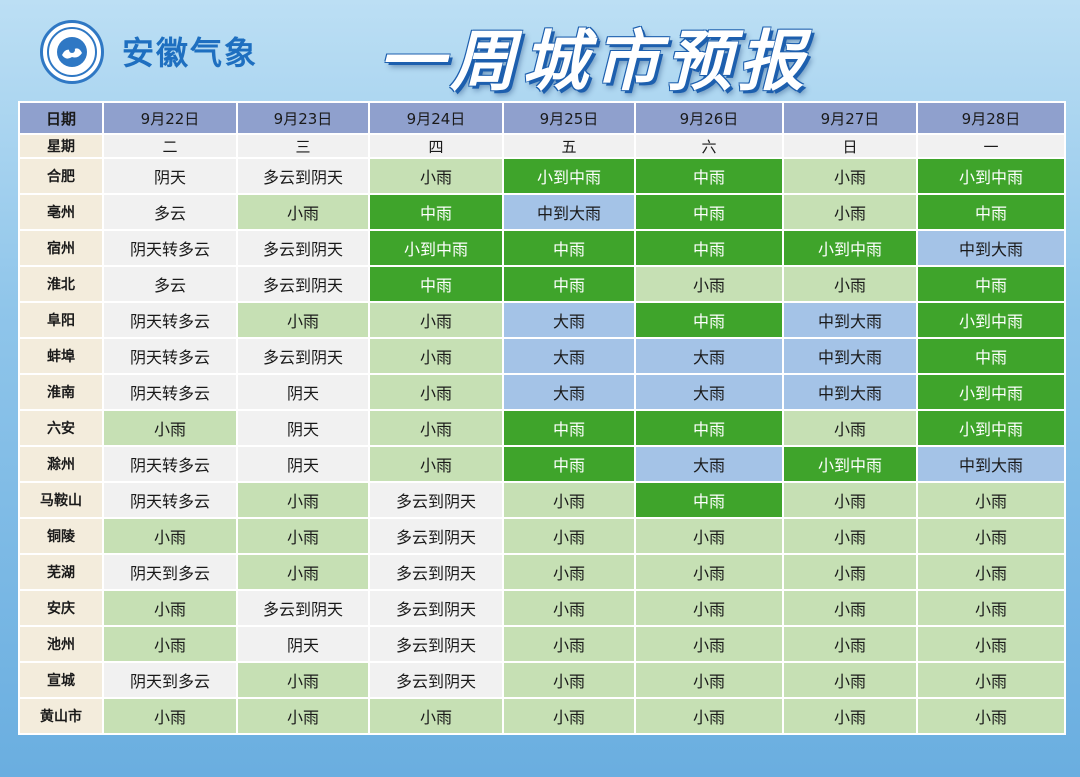 The width and height of the screenshot is (1080, 777). I want to click on date-header-cell: 9月22日, so click(170, 118).